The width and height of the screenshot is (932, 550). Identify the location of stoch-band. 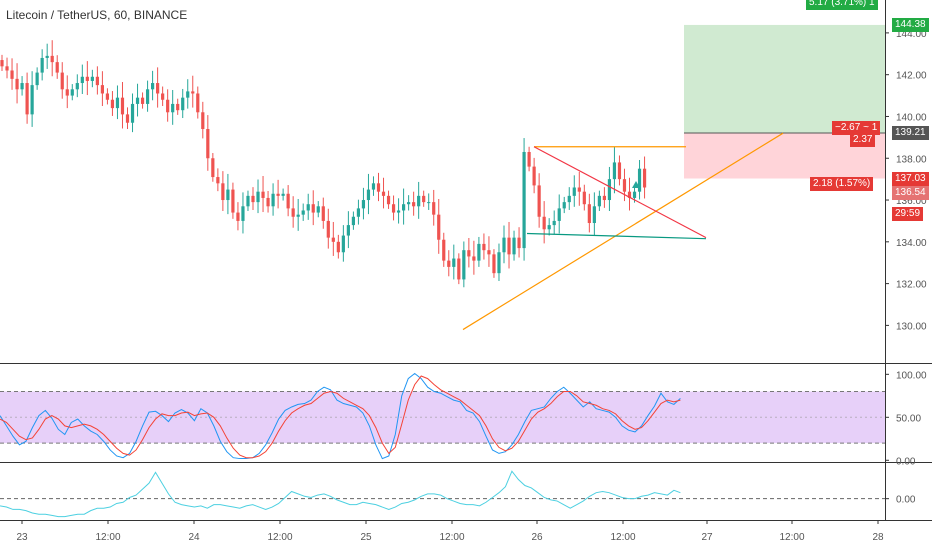
(442, 417).